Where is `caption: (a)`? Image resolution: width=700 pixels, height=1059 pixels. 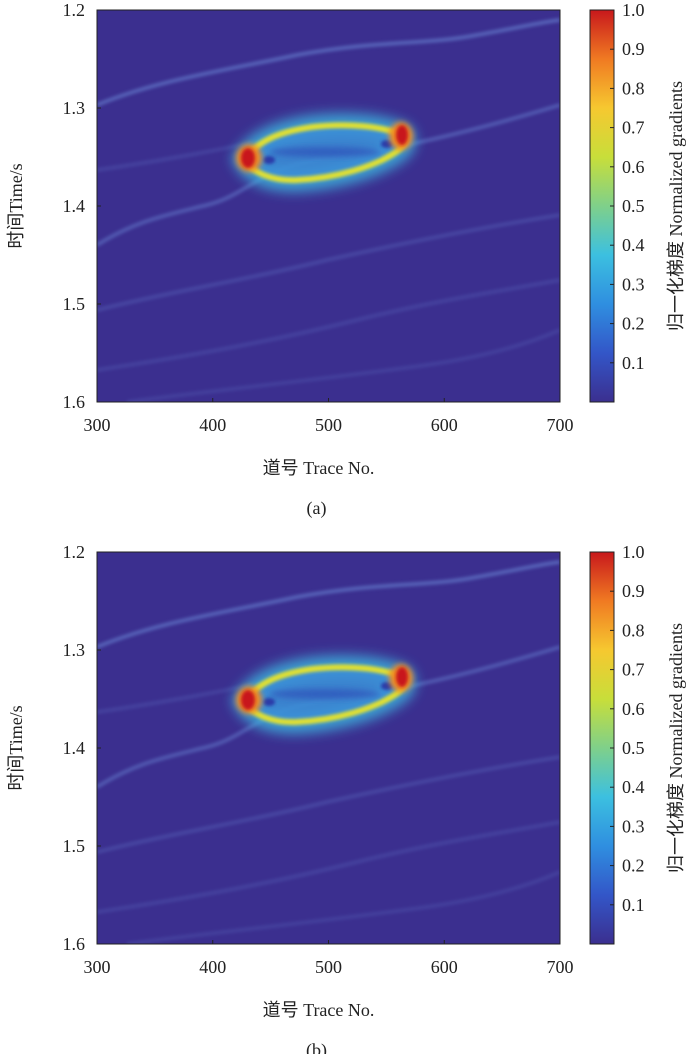 caption: (a) is located at coordinates (317, 508).